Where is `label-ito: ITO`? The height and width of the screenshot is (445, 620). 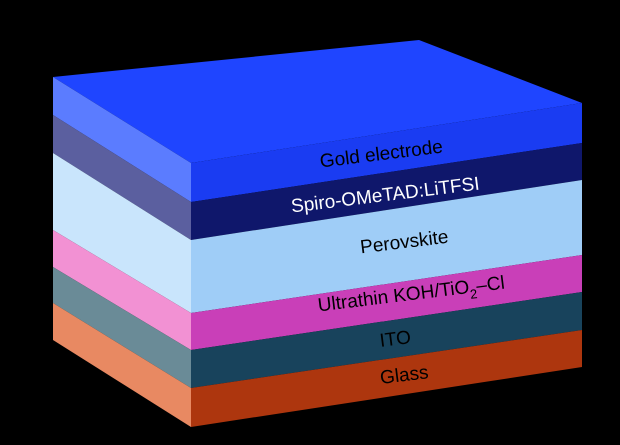 label-ito: ITO is located at coordinates (396, 339).